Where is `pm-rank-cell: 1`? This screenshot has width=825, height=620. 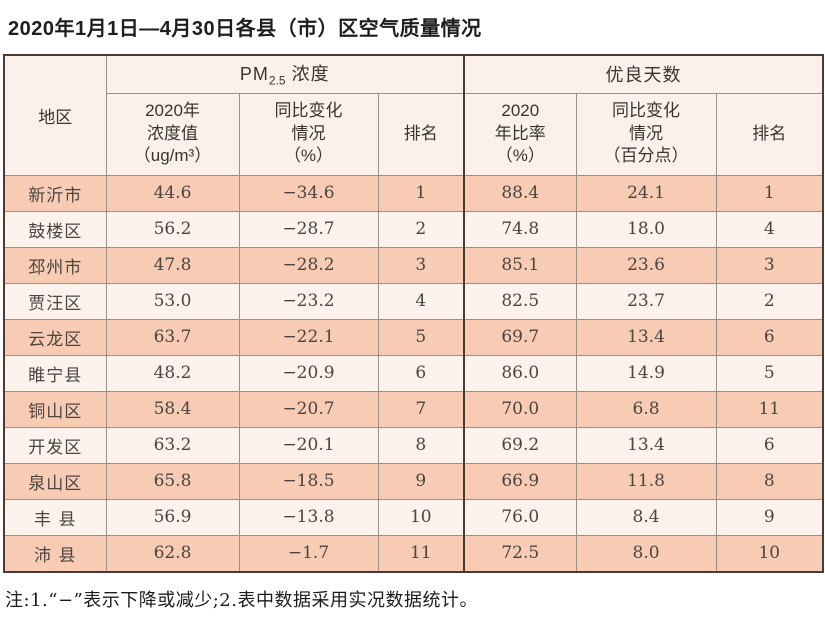
pm-rank-cell: 1 is located at coordinates (421, 193).